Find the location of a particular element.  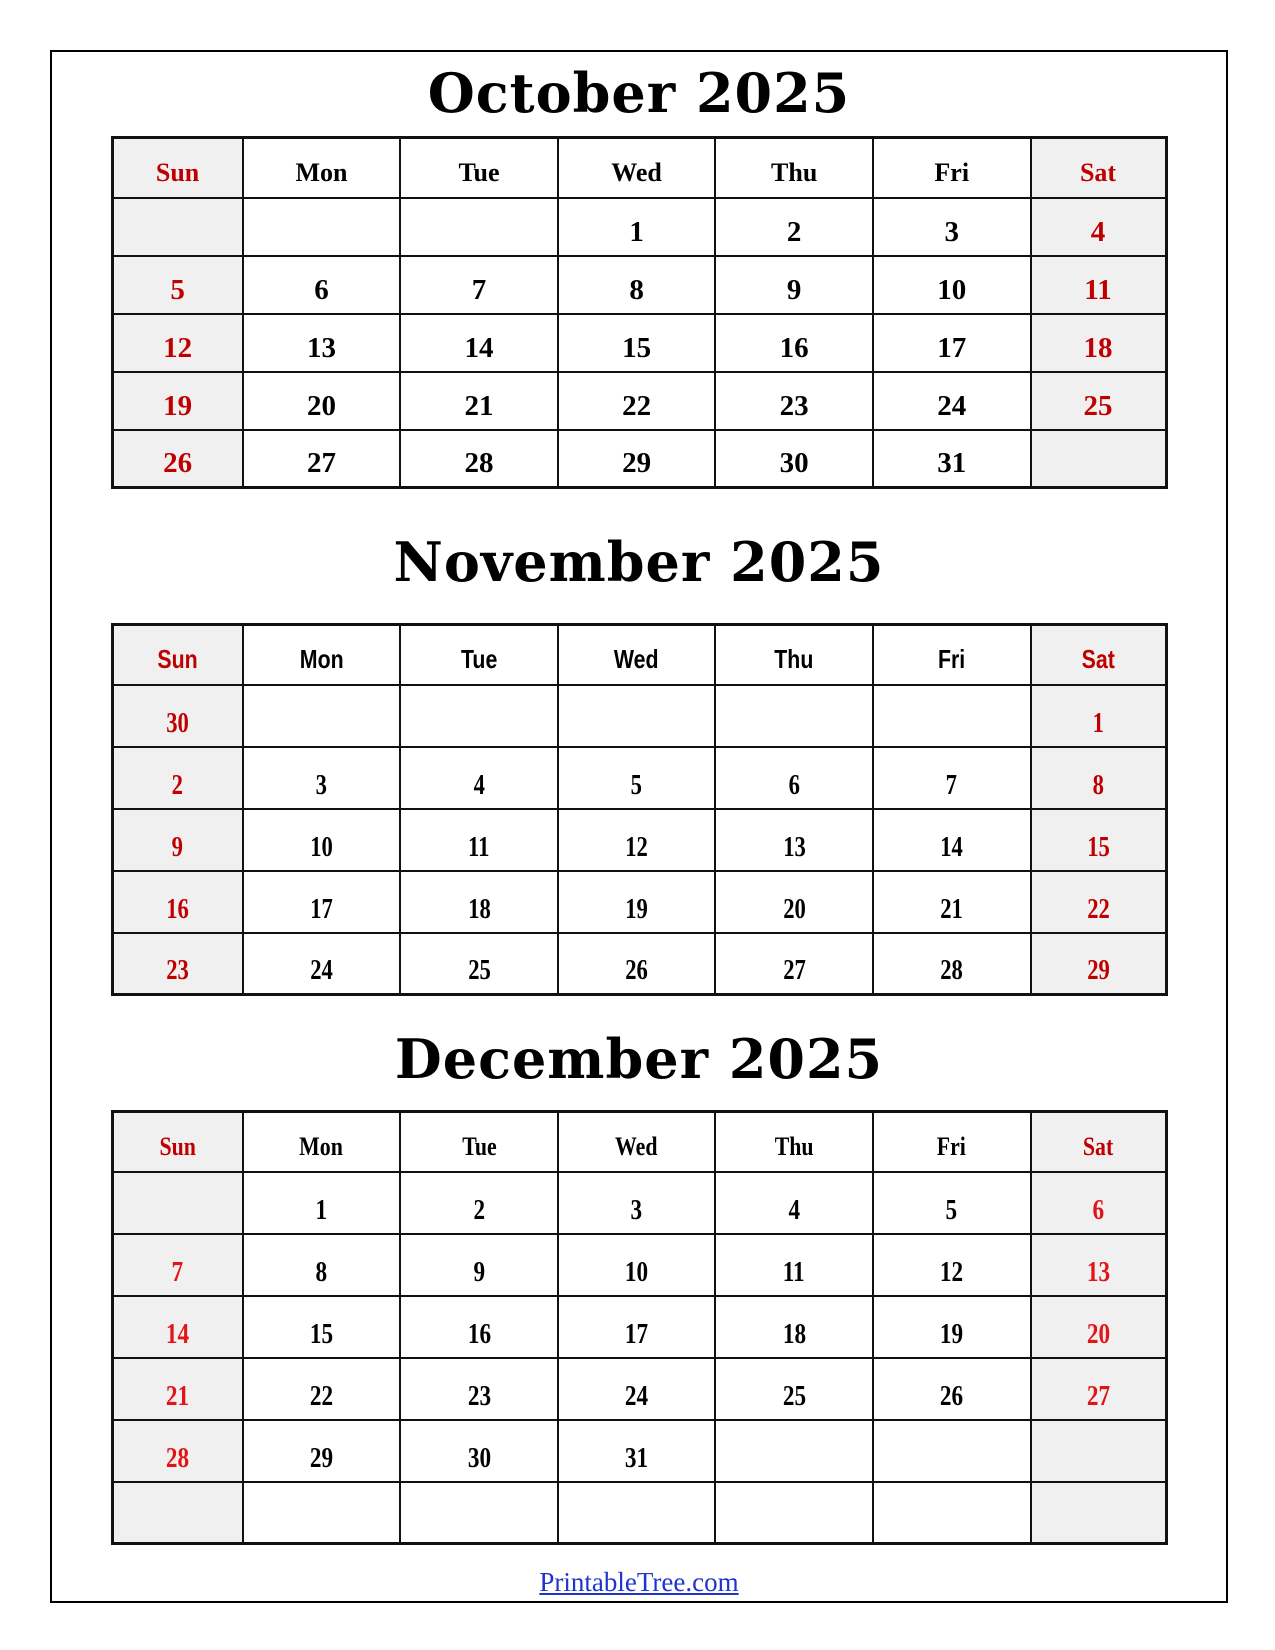

day-number: 26 is located at coordinates (178, 463).